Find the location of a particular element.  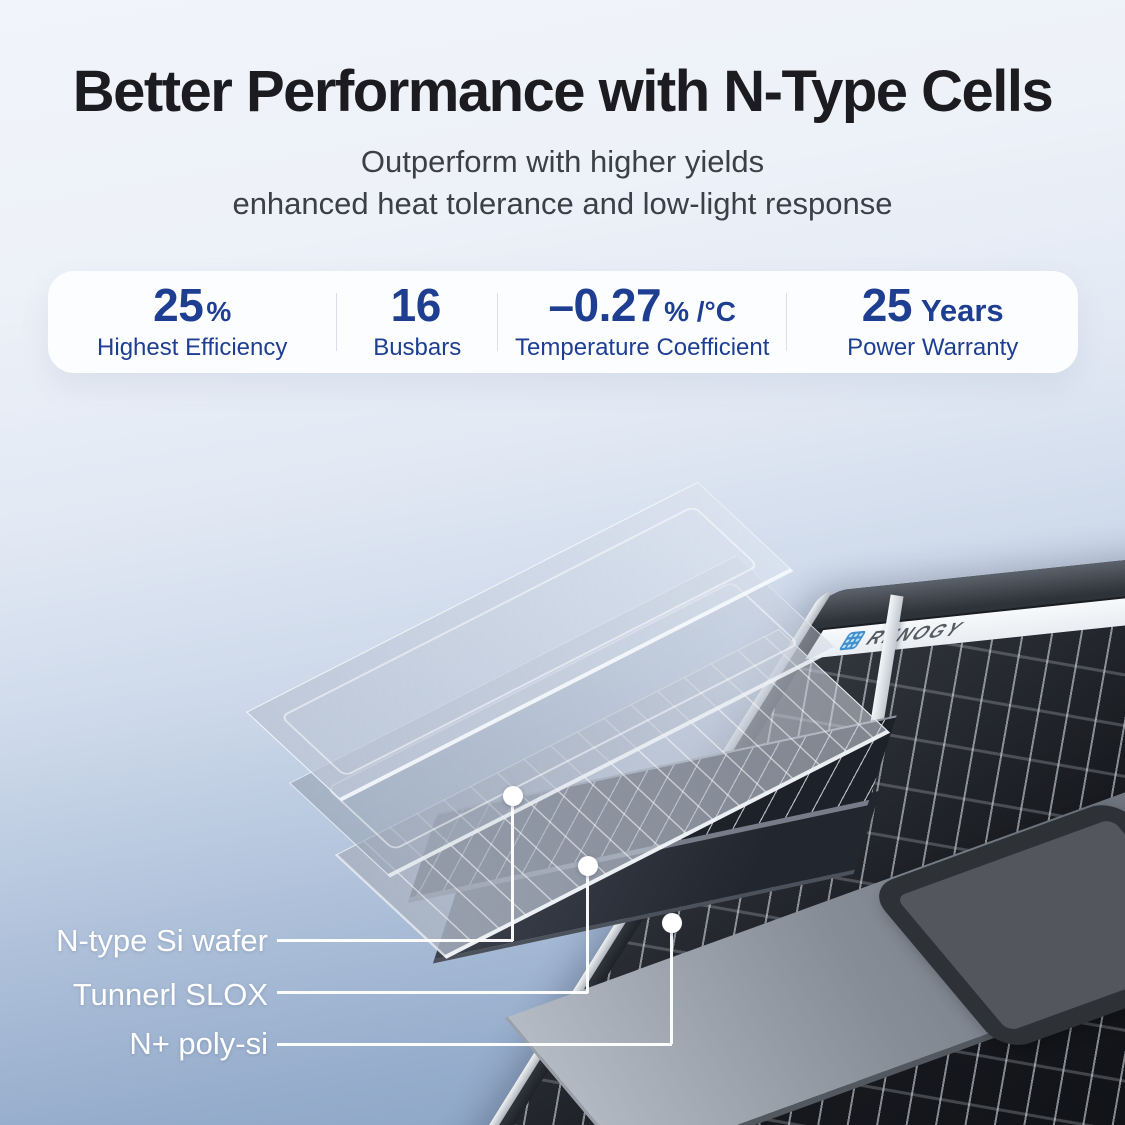

stat-value: 16 is located at coordinates (416, 305).